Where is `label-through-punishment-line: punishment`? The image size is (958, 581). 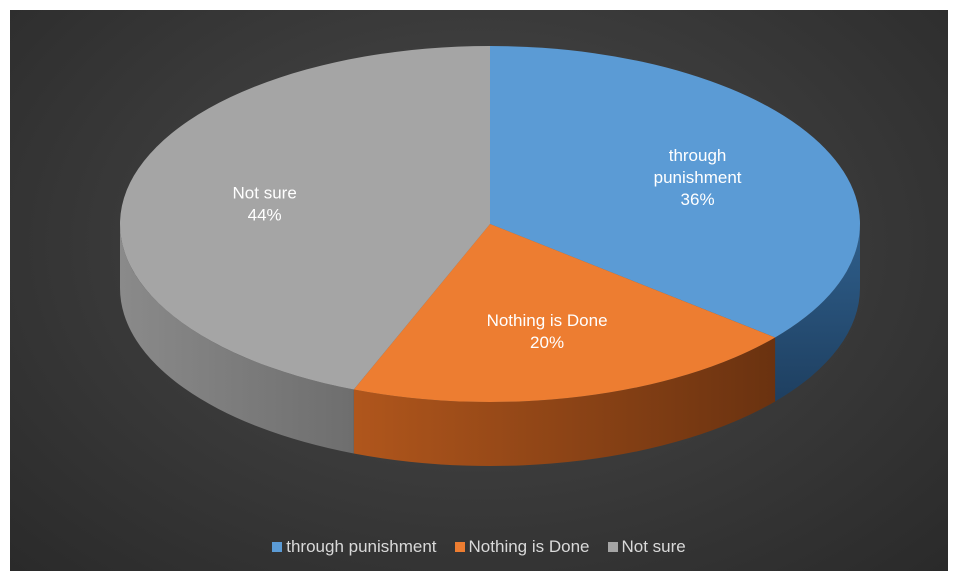 label-through-punishment-line: punishment is located at coordinates (698, 177).